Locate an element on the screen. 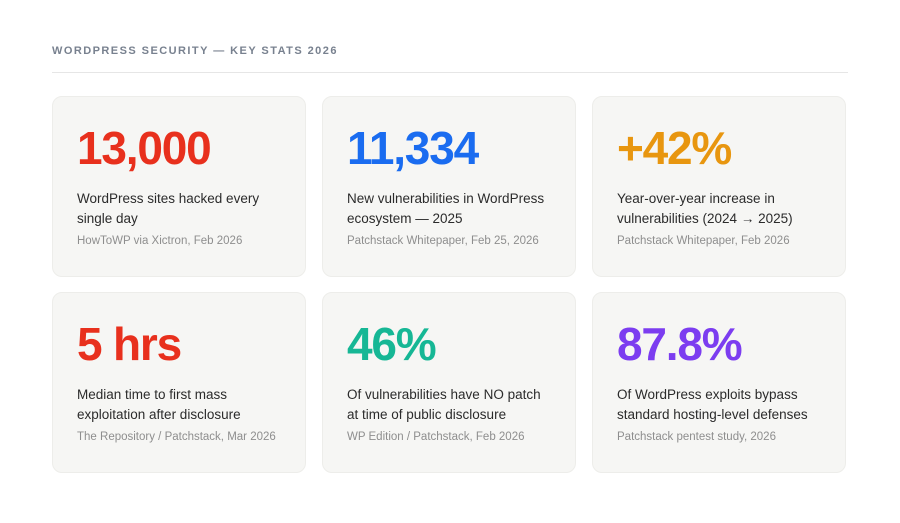 The image size is (900, 523). stat-source: Patchstack Whitepaper, Feb 2026 is located at coordinates (703, 241).